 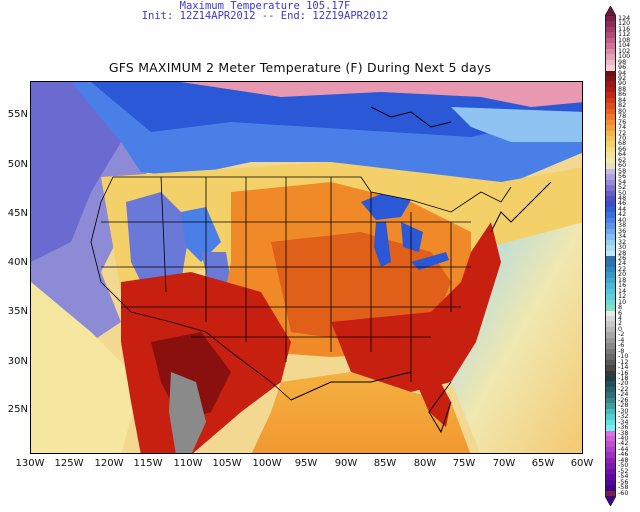 I want to click on colorbar-label: 74, so click(x=622, y=127).